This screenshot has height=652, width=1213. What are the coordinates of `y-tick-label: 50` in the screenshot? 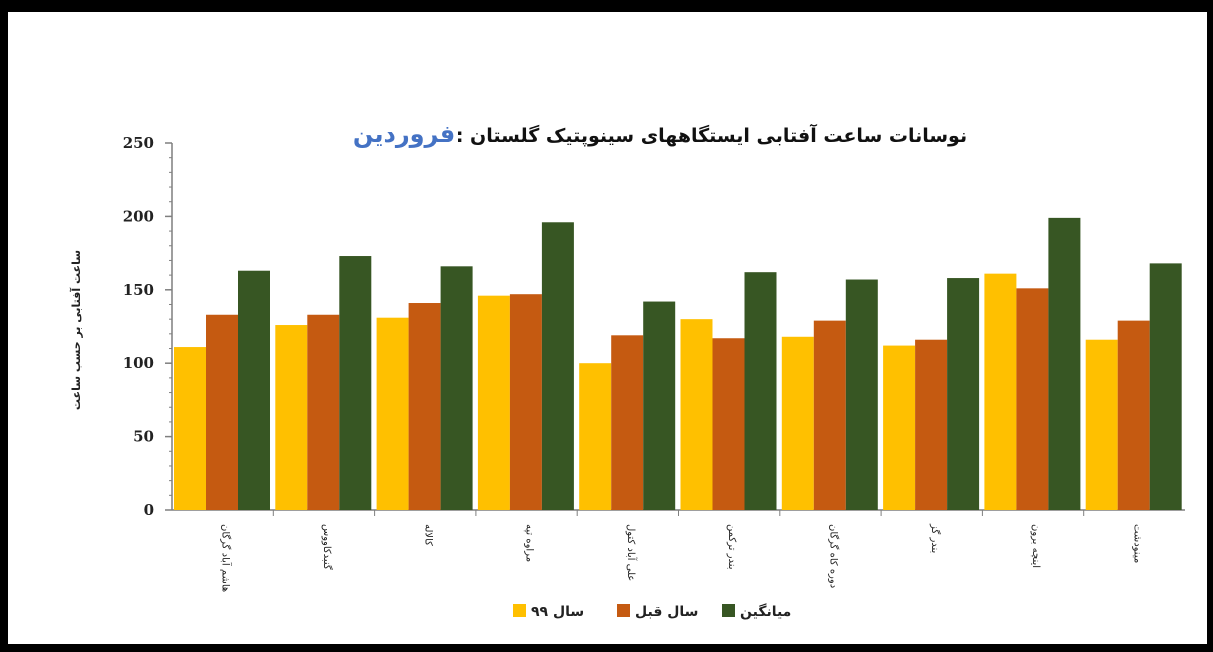 It's located at (143, 437).